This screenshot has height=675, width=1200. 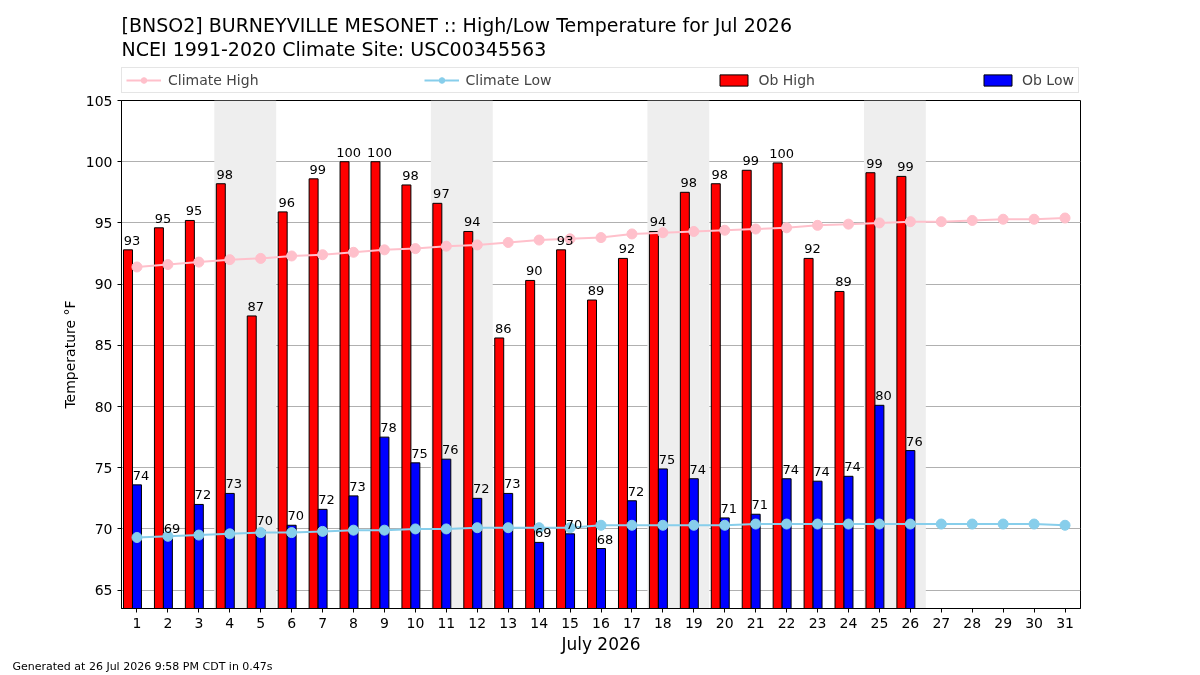 I want to click on text: Generated at 26 Jul 2026 9:58 PM CDT in 0.47s, so click(x=142, y=666).